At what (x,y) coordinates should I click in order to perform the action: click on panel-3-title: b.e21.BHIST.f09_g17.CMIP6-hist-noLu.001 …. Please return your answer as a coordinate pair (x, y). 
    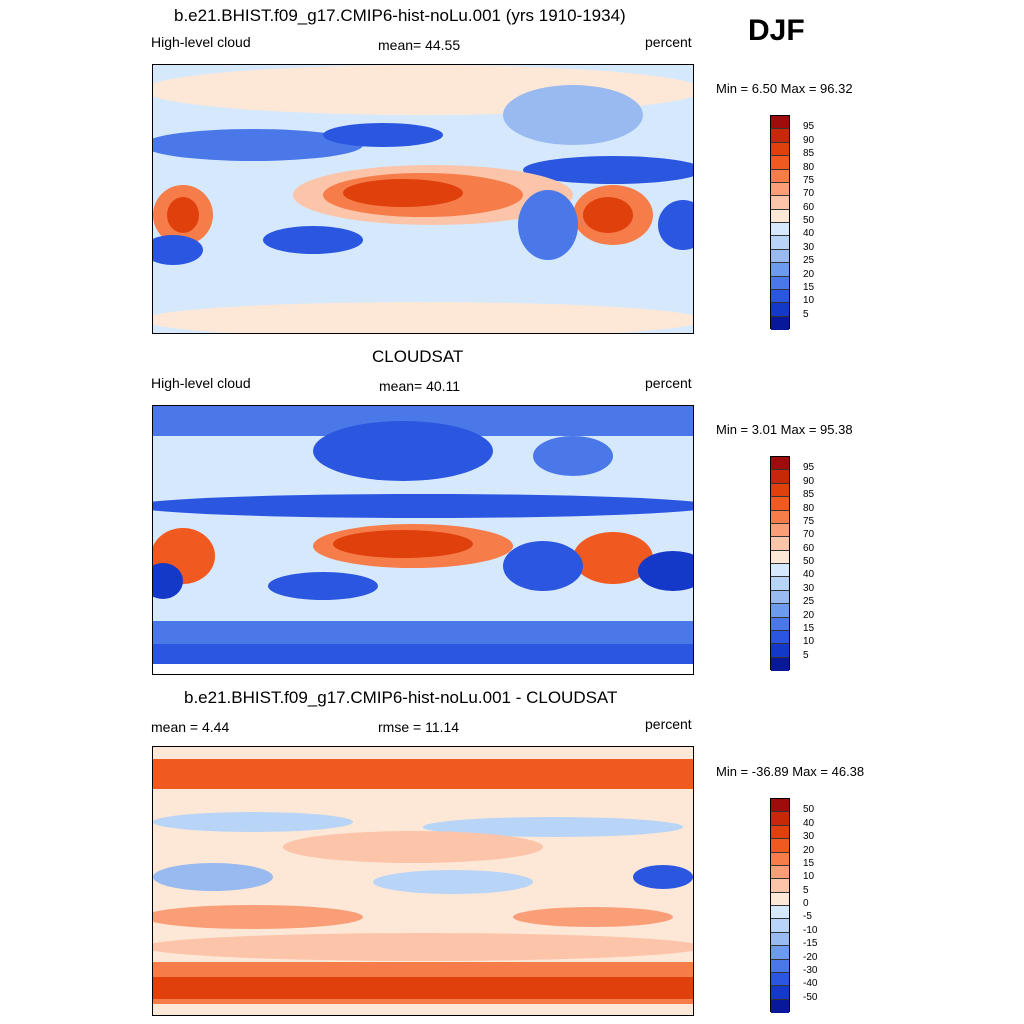
    Looking at the image, I should click on (401, 697).